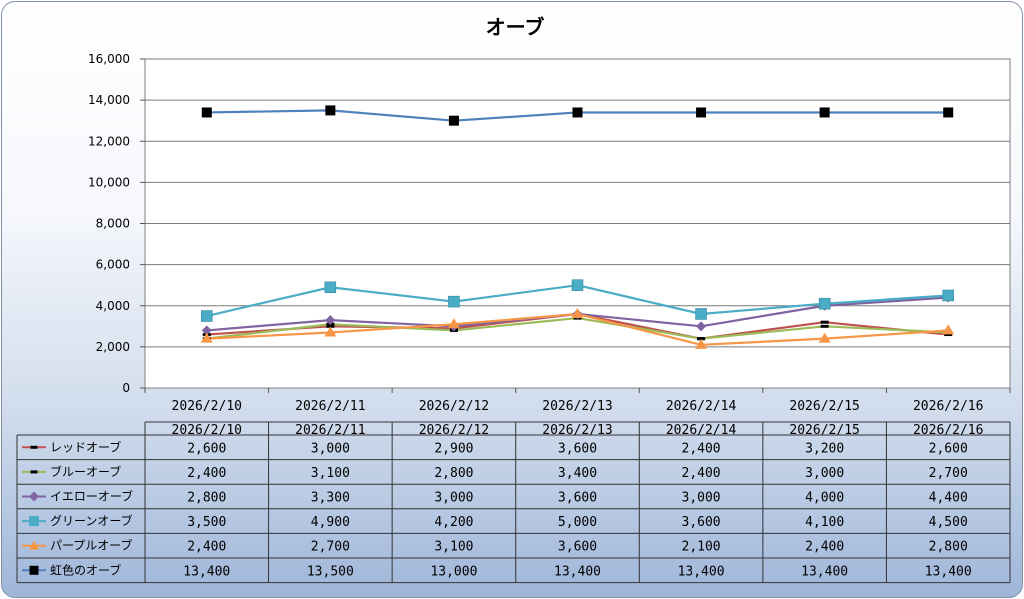  Describe the element at coordinates (330, 571) in the screenshot. I see `table-cell: 13,500` at that location.